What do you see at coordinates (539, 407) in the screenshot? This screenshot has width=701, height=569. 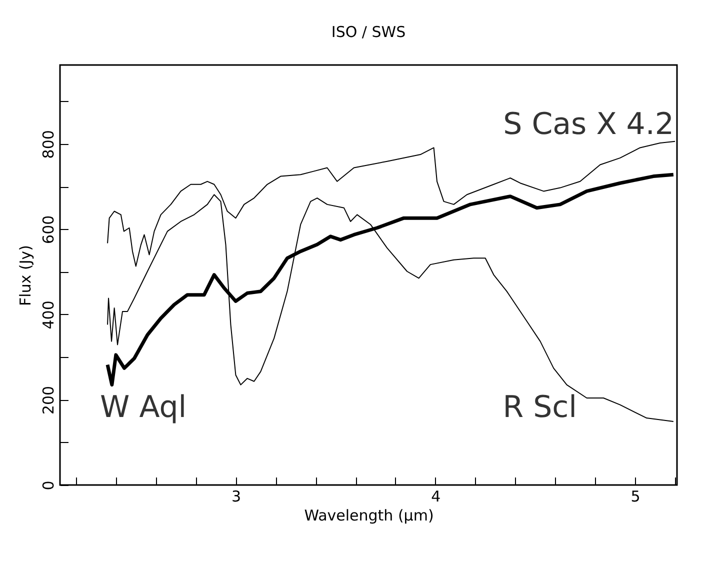 I see `series-label: R Scl` at bounding box center [539, 407].